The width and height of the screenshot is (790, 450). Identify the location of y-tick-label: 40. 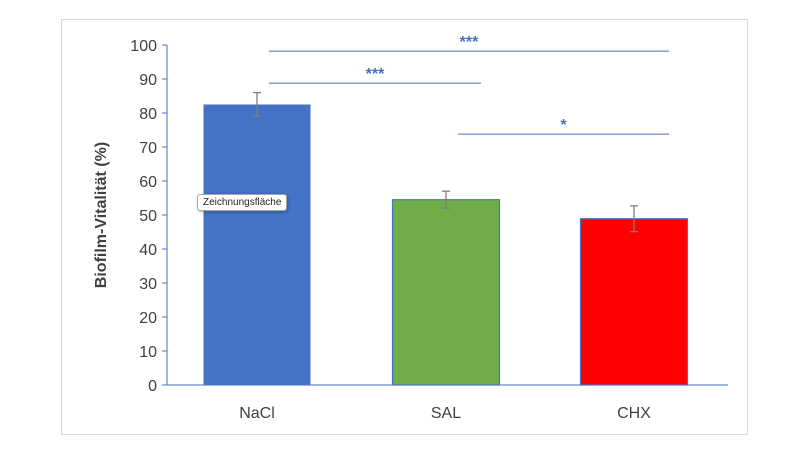
(148, 250).